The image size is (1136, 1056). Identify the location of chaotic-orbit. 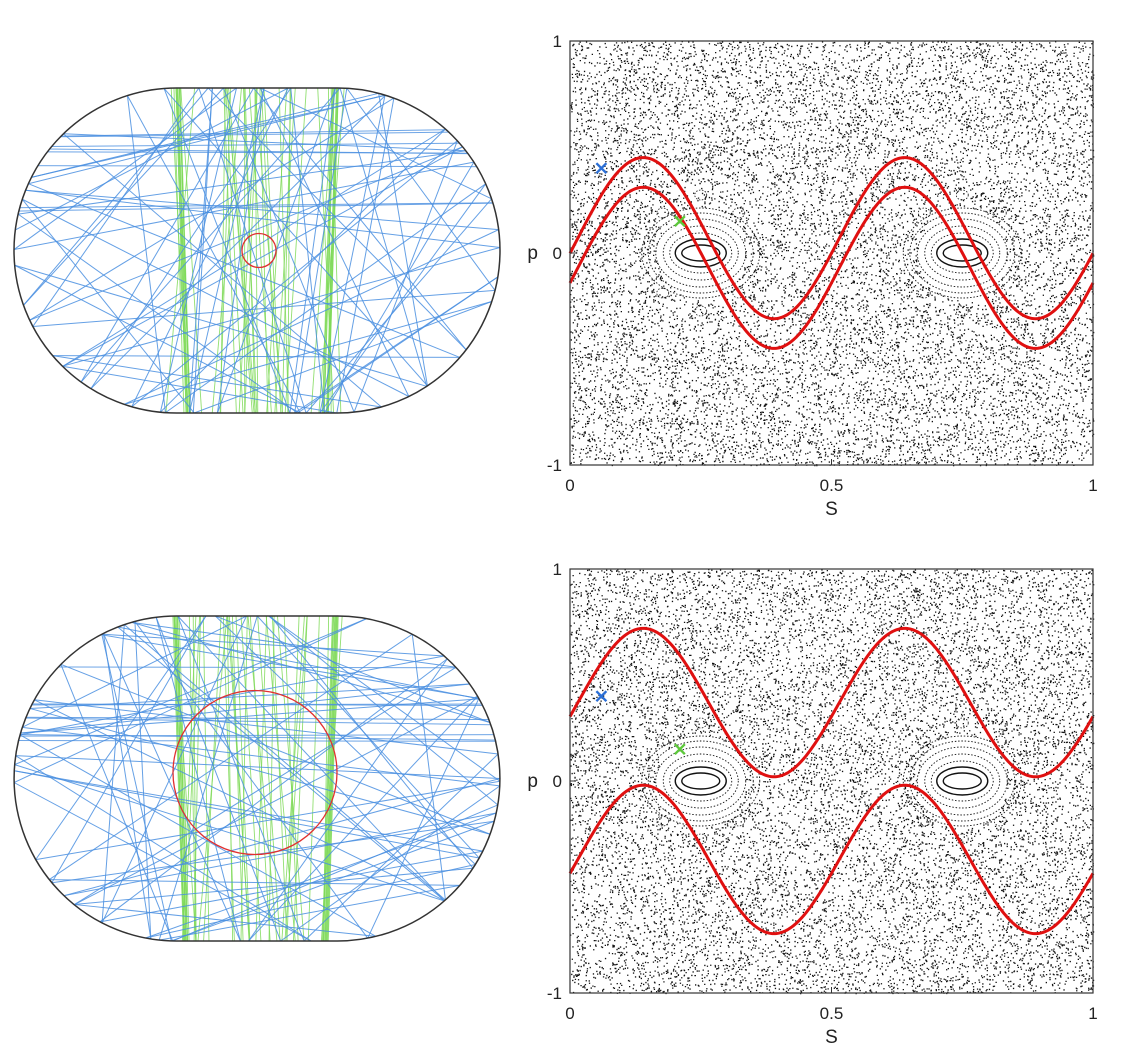
(257, 778).